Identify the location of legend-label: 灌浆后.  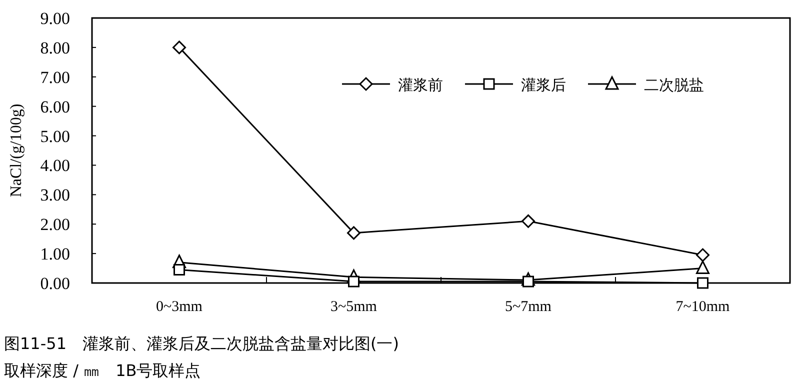
(543, 85).